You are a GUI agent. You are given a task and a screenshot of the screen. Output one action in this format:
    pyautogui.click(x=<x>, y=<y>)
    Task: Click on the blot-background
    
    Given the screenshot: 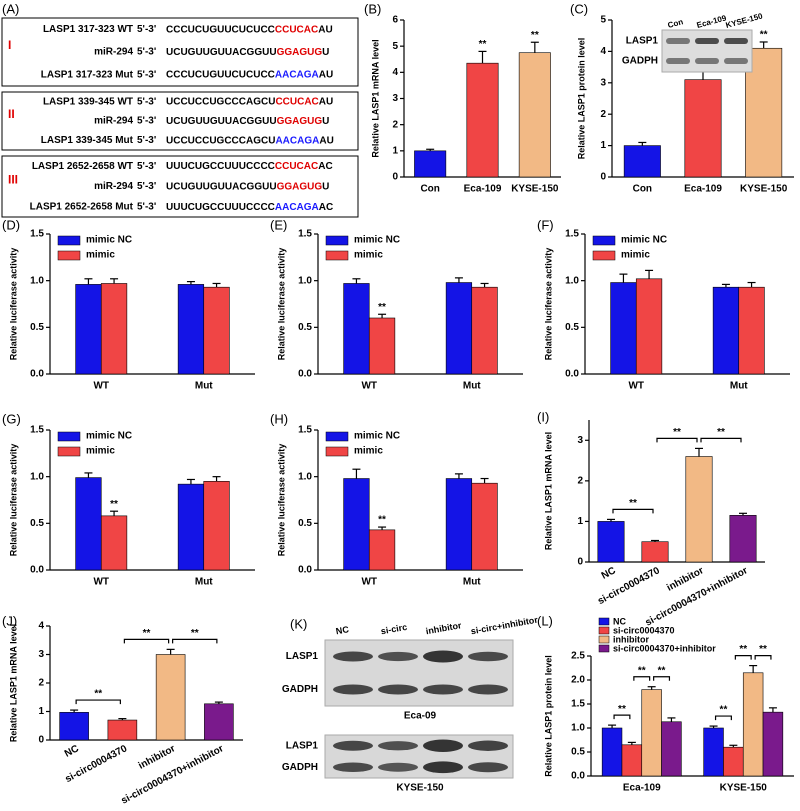 What is the action you would take?
    pyautogui.click(x=419, y=673)
    